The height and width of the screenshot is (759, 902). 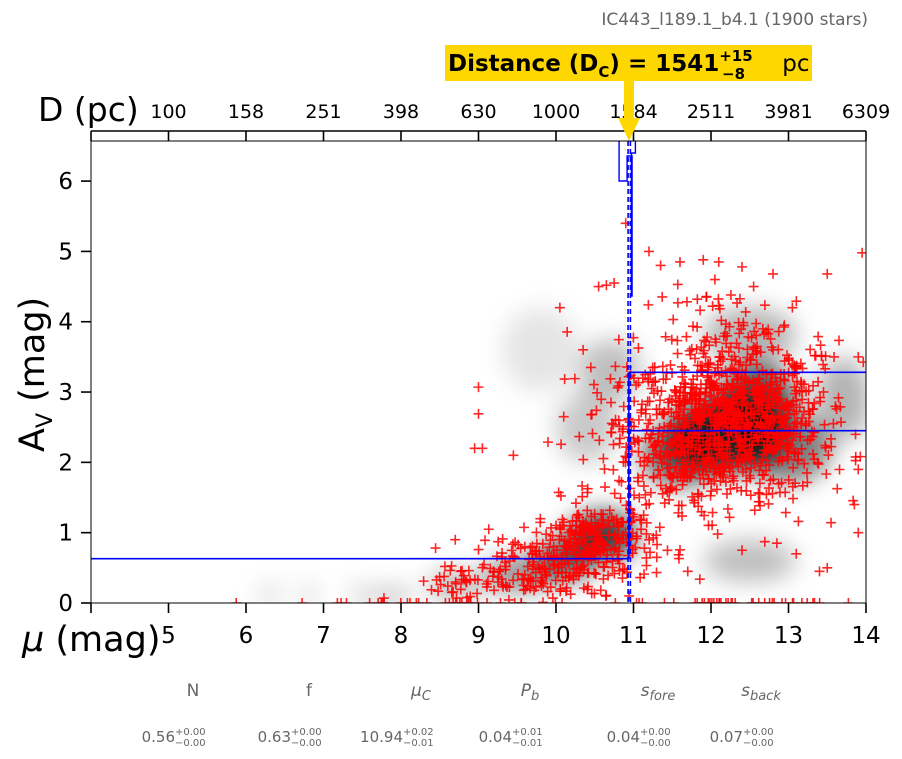 What do you see at coordinates (761, 692) in the screenshot?
I see `param-name-5: sback` at bounding box center [761, 692].